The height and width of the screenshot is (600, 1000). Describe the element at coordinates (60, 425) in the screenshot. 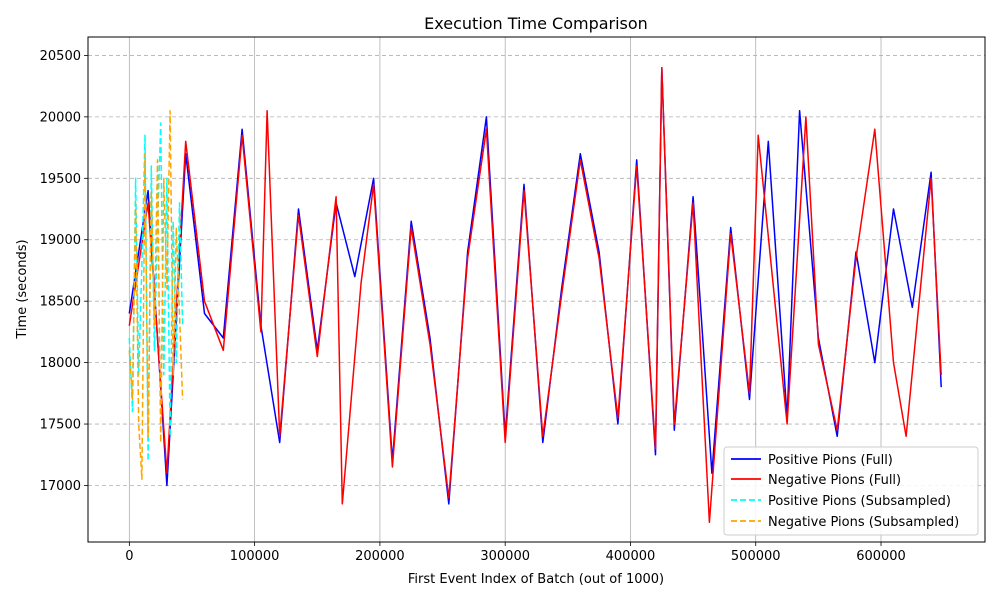

I see `y-tick-label: 17500` at that location.